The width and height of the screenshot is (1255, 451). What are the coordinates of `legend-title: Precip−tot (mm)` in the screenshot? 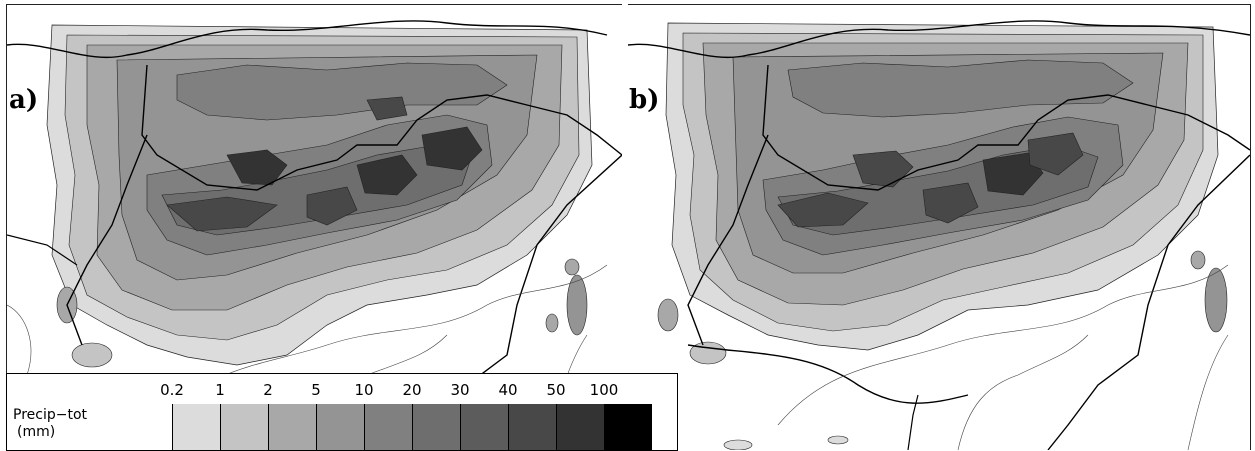 It's located at (50, 424).